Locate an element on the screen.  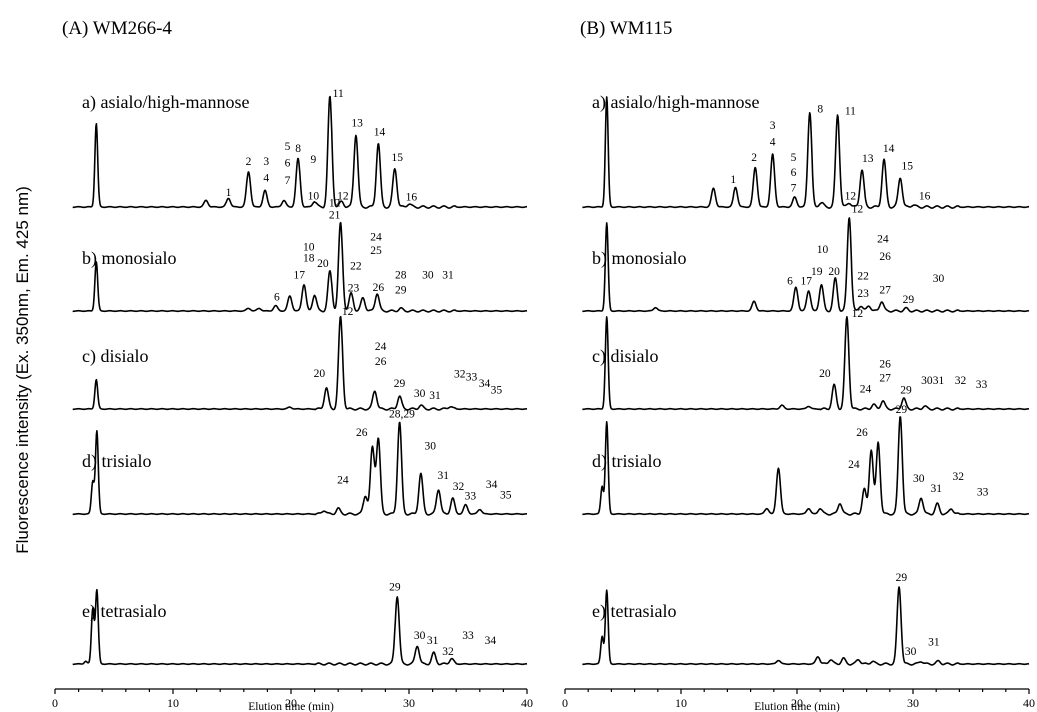
peak-label: 9 is located at coordinates (314, 160).